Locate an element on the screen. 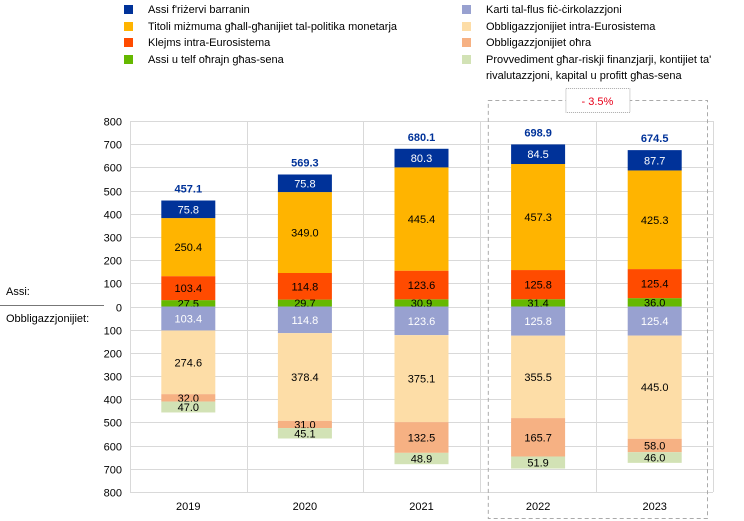 The width and height of the screenshot is (744, 521). bar-segment-label: 47.0 is located at coordinates (188, 408).